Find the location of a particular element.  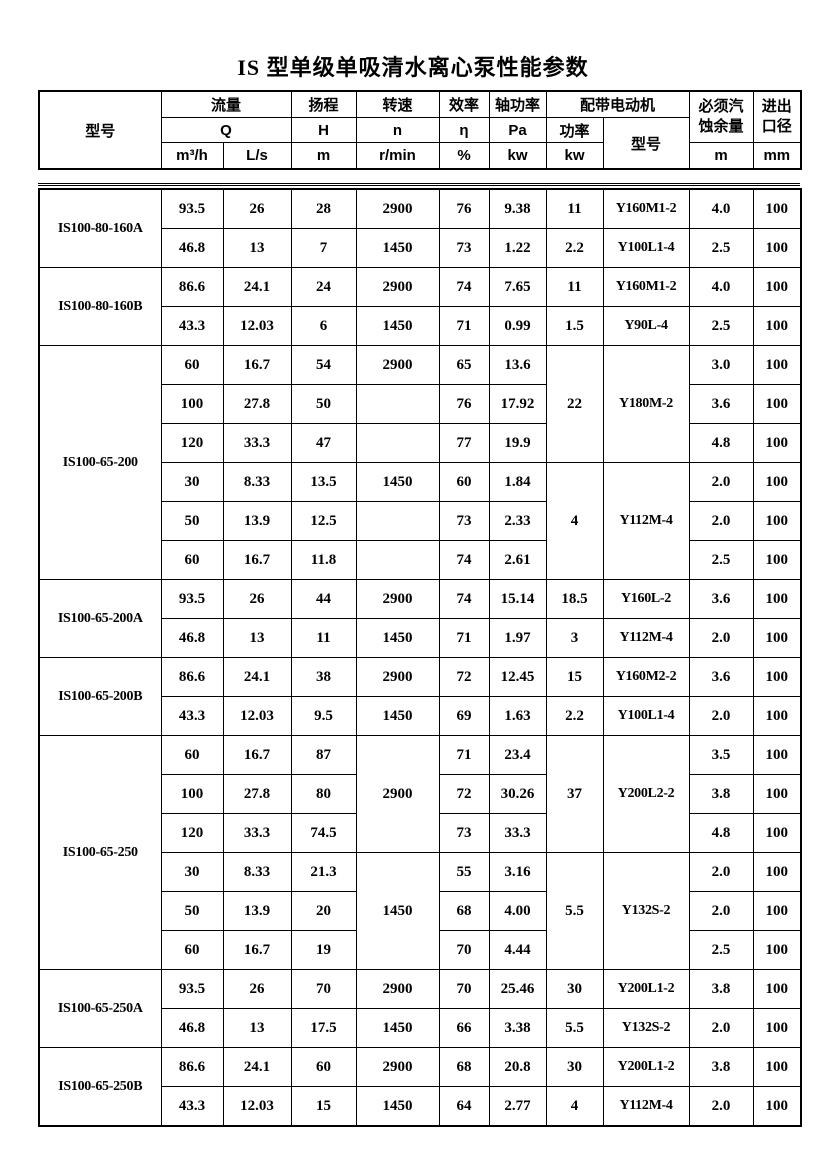

head-cell: 24 is located at coordinates (323, 287).